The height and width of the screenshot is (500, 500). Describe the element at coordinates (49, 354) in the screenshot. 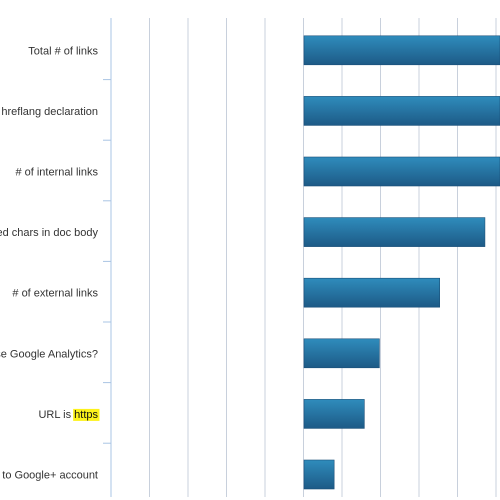

I see `category-label-5: use Google Analytics?` at that location.